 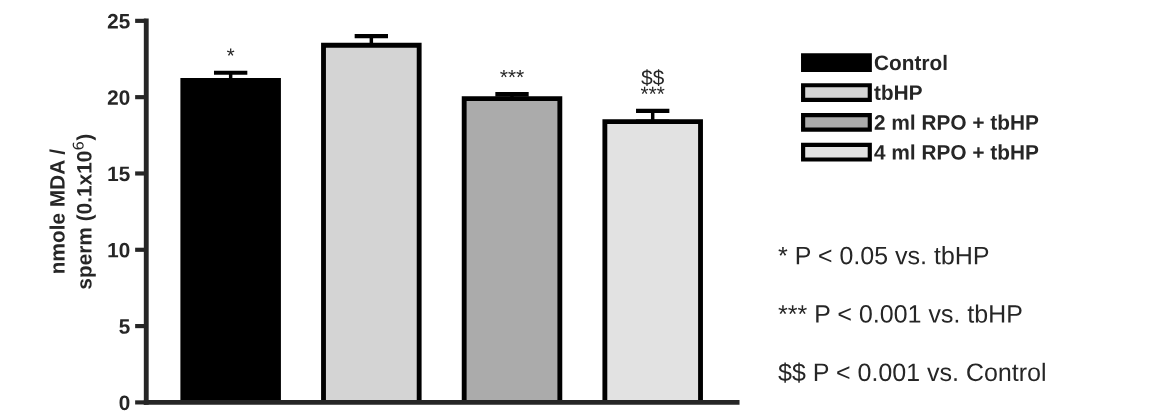 I want to click on data-label: $$ ***, so click(x=652, y=81).